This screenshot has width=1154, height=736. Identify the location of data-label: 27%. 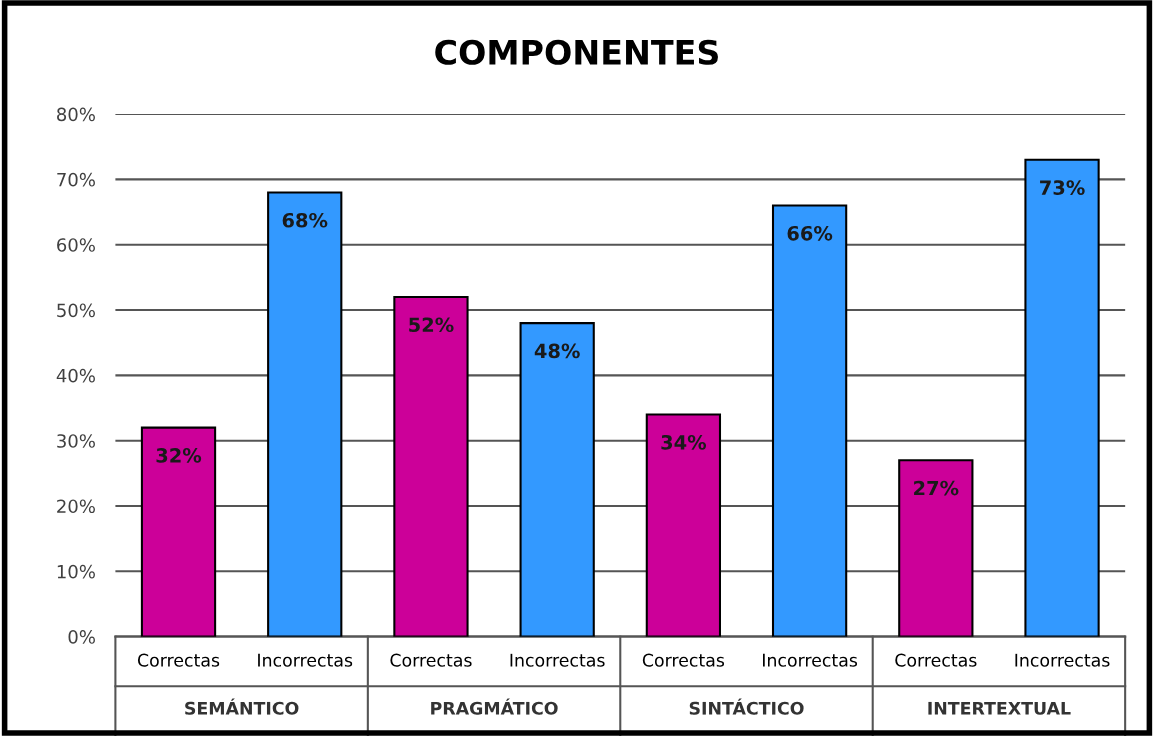
(936, 488).